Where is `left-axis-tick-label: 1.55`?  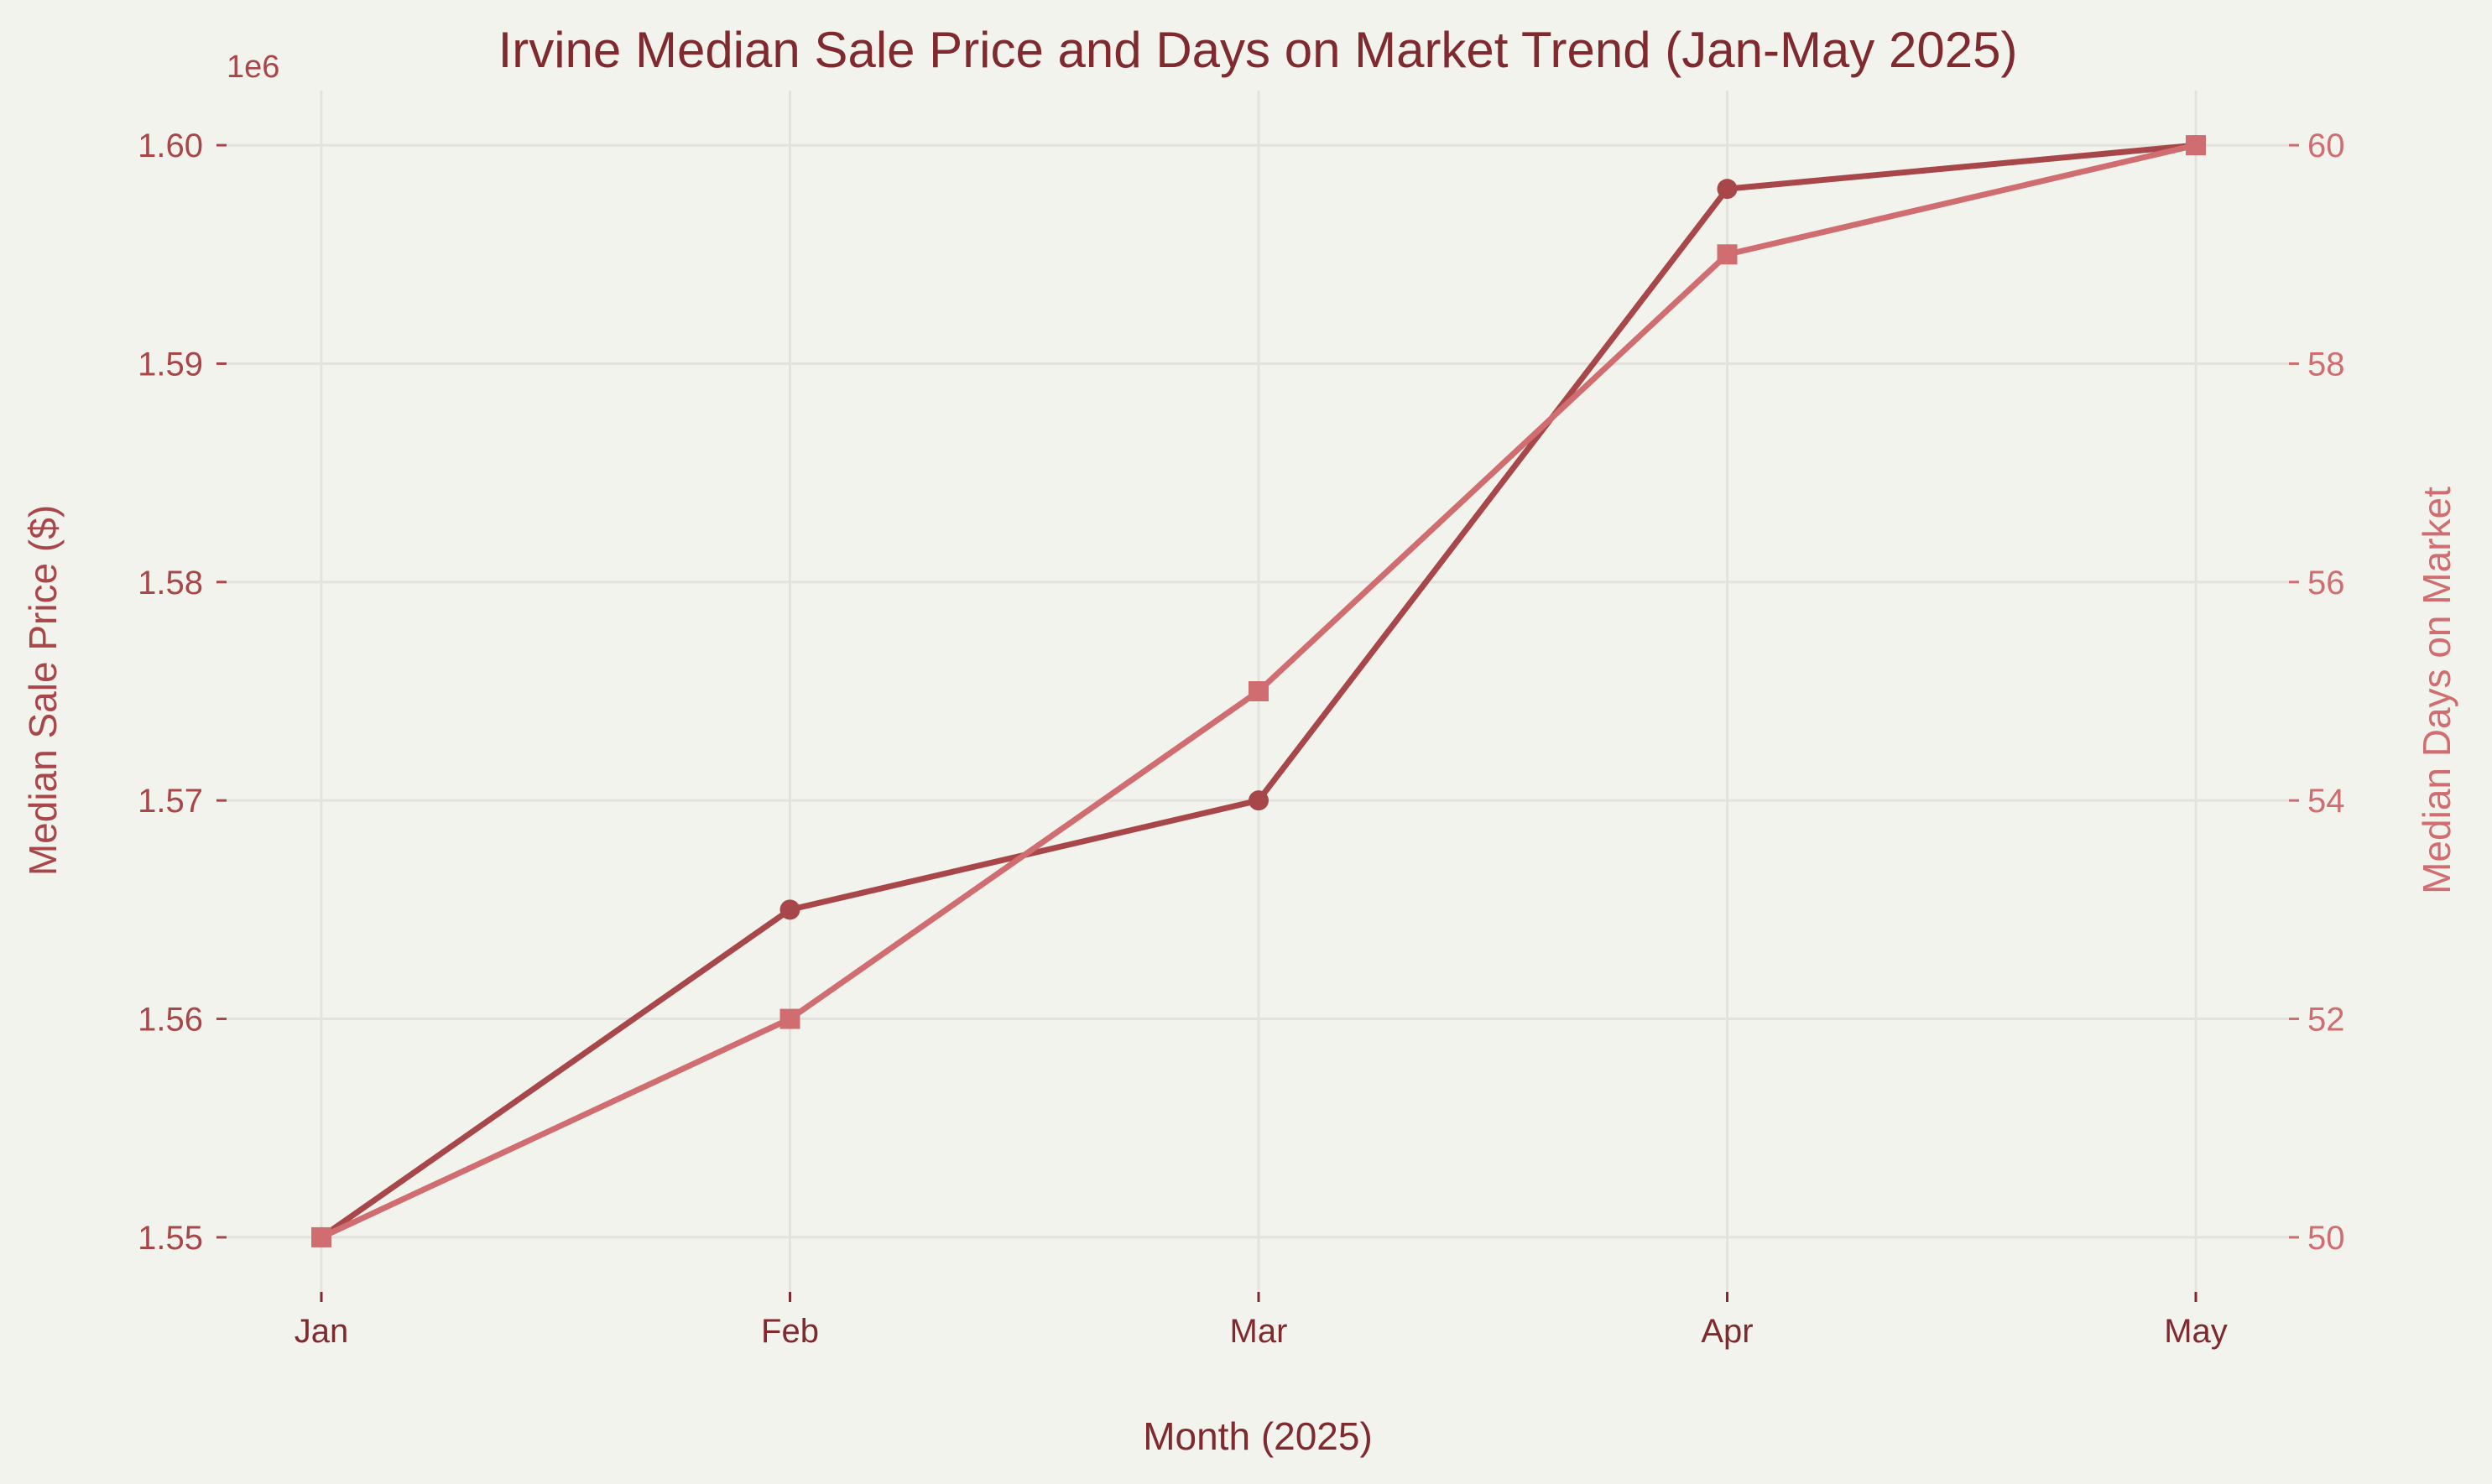
left-axis-tick-label: 1.55 is located at coordinates (170, 1238).